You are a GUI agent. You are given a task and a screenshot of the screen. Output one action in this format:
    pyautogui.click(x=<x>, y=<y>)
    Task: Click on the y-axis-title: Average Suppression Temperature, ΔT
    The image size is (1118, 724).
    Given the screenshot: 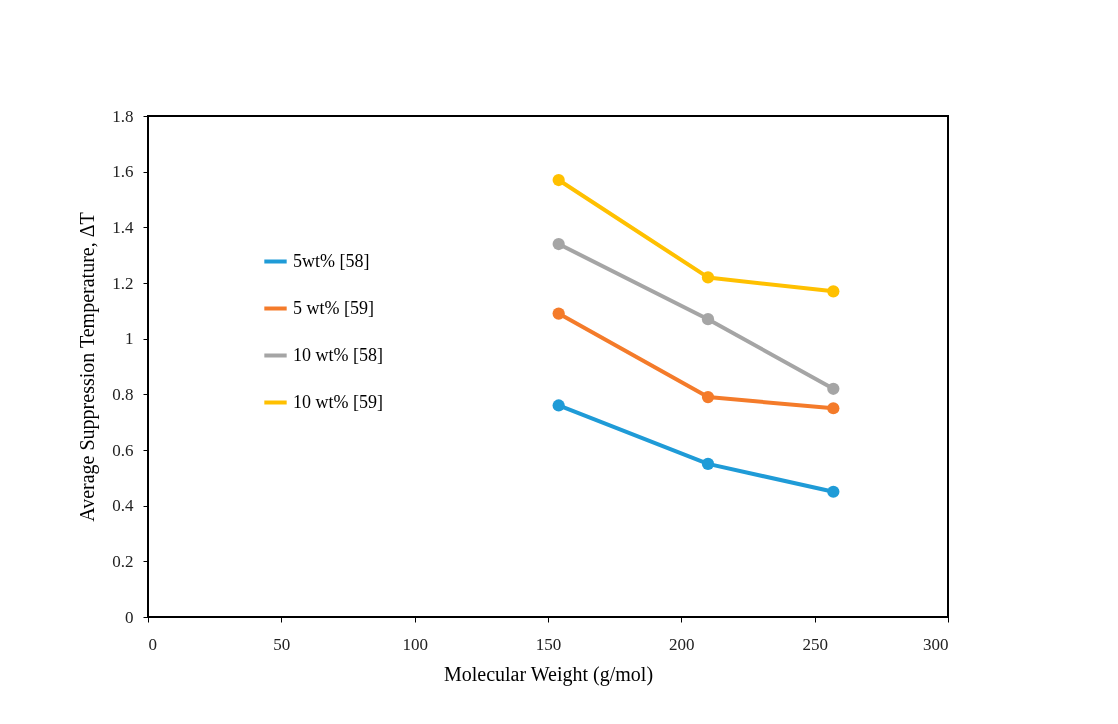 What is the action you would take?
    pyautogui.click(x=88, y=367)
    